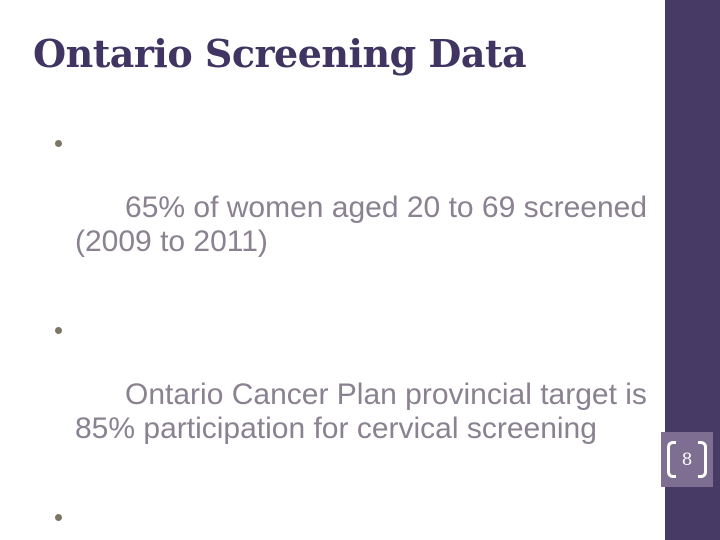 The width and height of the screenshot is (720, 540). Describe the element at coordinates (280, 53) in the screenshot. I see `slide-title: Ontario Screening Data` at that location.